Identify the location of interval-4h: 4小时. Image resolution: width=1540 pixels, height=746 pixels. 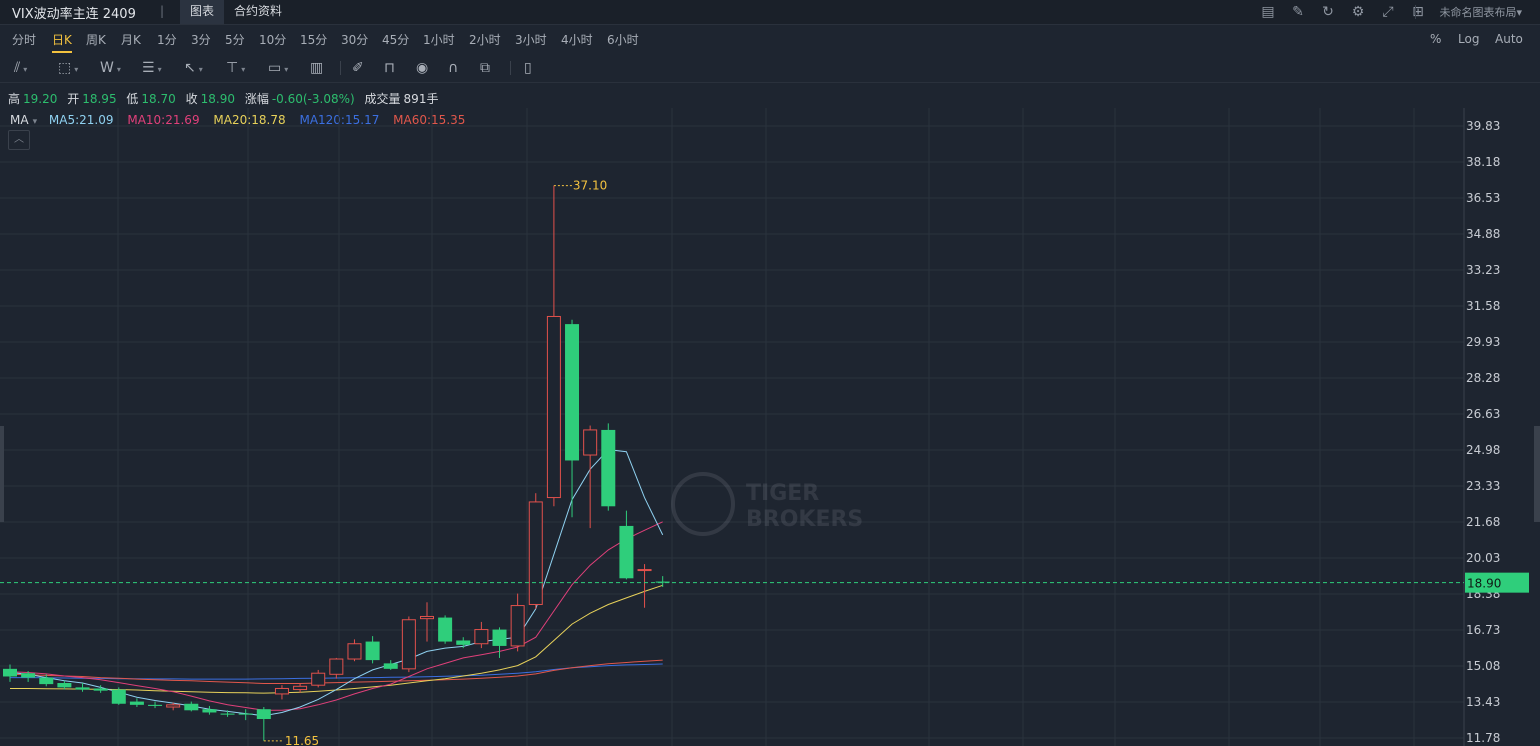
(577, 40).